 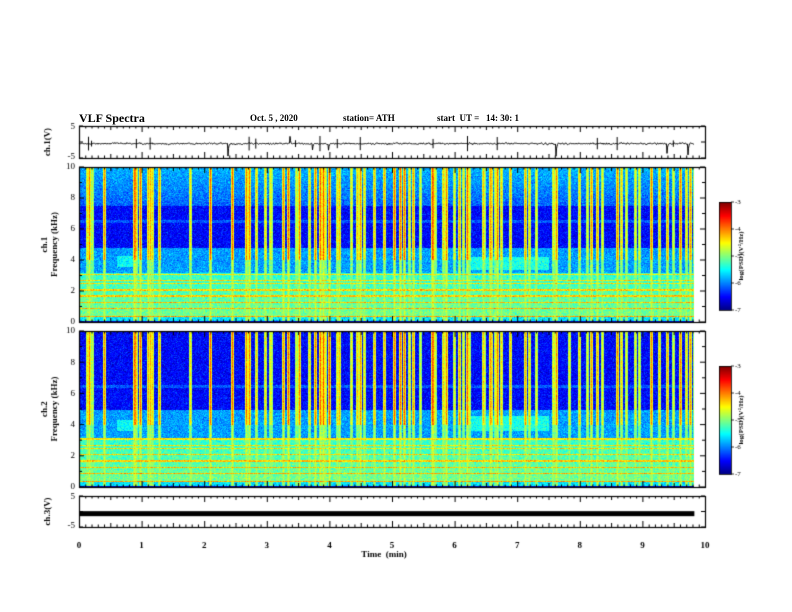 I want to click on date-label: Oct. 5 , 2020, so click(x=274, y=118).